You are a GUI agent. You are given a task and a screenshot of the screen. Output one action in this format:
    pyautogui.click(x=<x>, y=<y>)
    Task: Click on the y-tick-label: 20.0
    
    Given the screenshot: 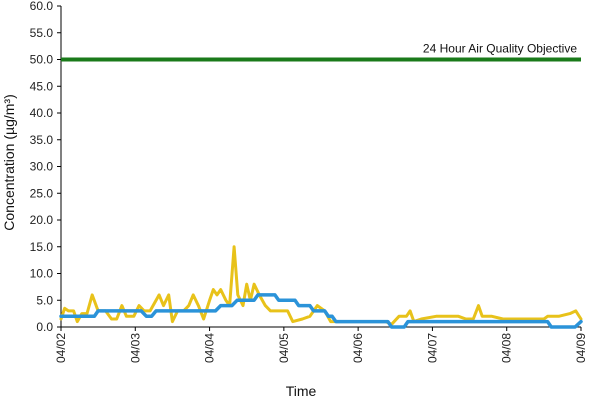 What is the action you would take?
    pyautogui.click(x=42, y=220)
    